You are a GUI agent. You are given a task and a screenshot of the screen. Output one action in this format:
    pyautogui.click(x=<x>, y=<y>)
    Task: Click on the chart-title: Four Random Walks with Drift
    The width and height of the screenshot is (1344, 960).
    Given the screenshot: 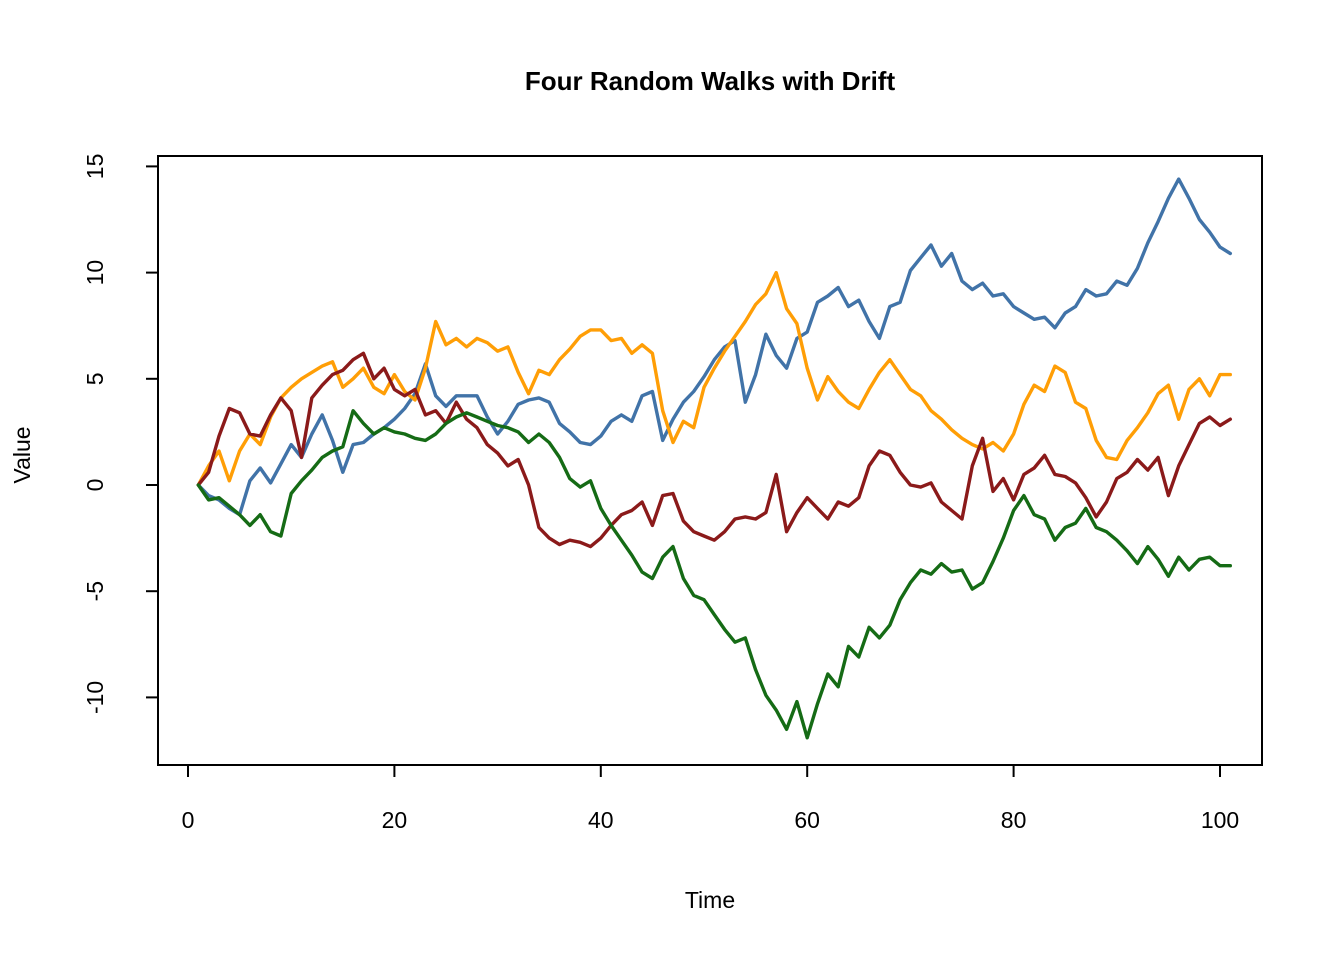 What is the action you would take?
    pyautogui.click(x=710, y=81)
    